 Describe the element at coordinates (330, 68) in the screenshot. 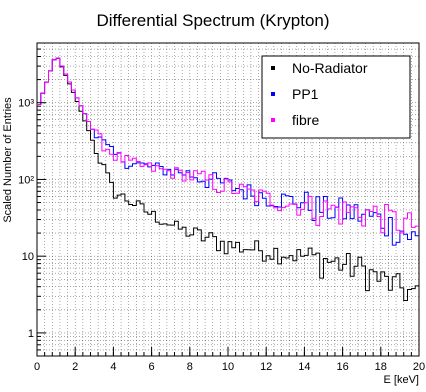

I see `legend-label: No-Radiator` at that location.